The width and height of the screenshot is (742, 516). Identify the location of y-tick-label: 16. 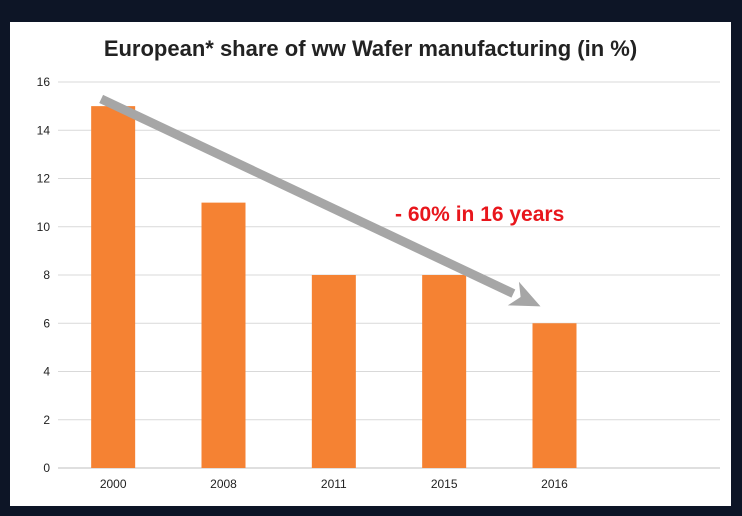
(44, 82).